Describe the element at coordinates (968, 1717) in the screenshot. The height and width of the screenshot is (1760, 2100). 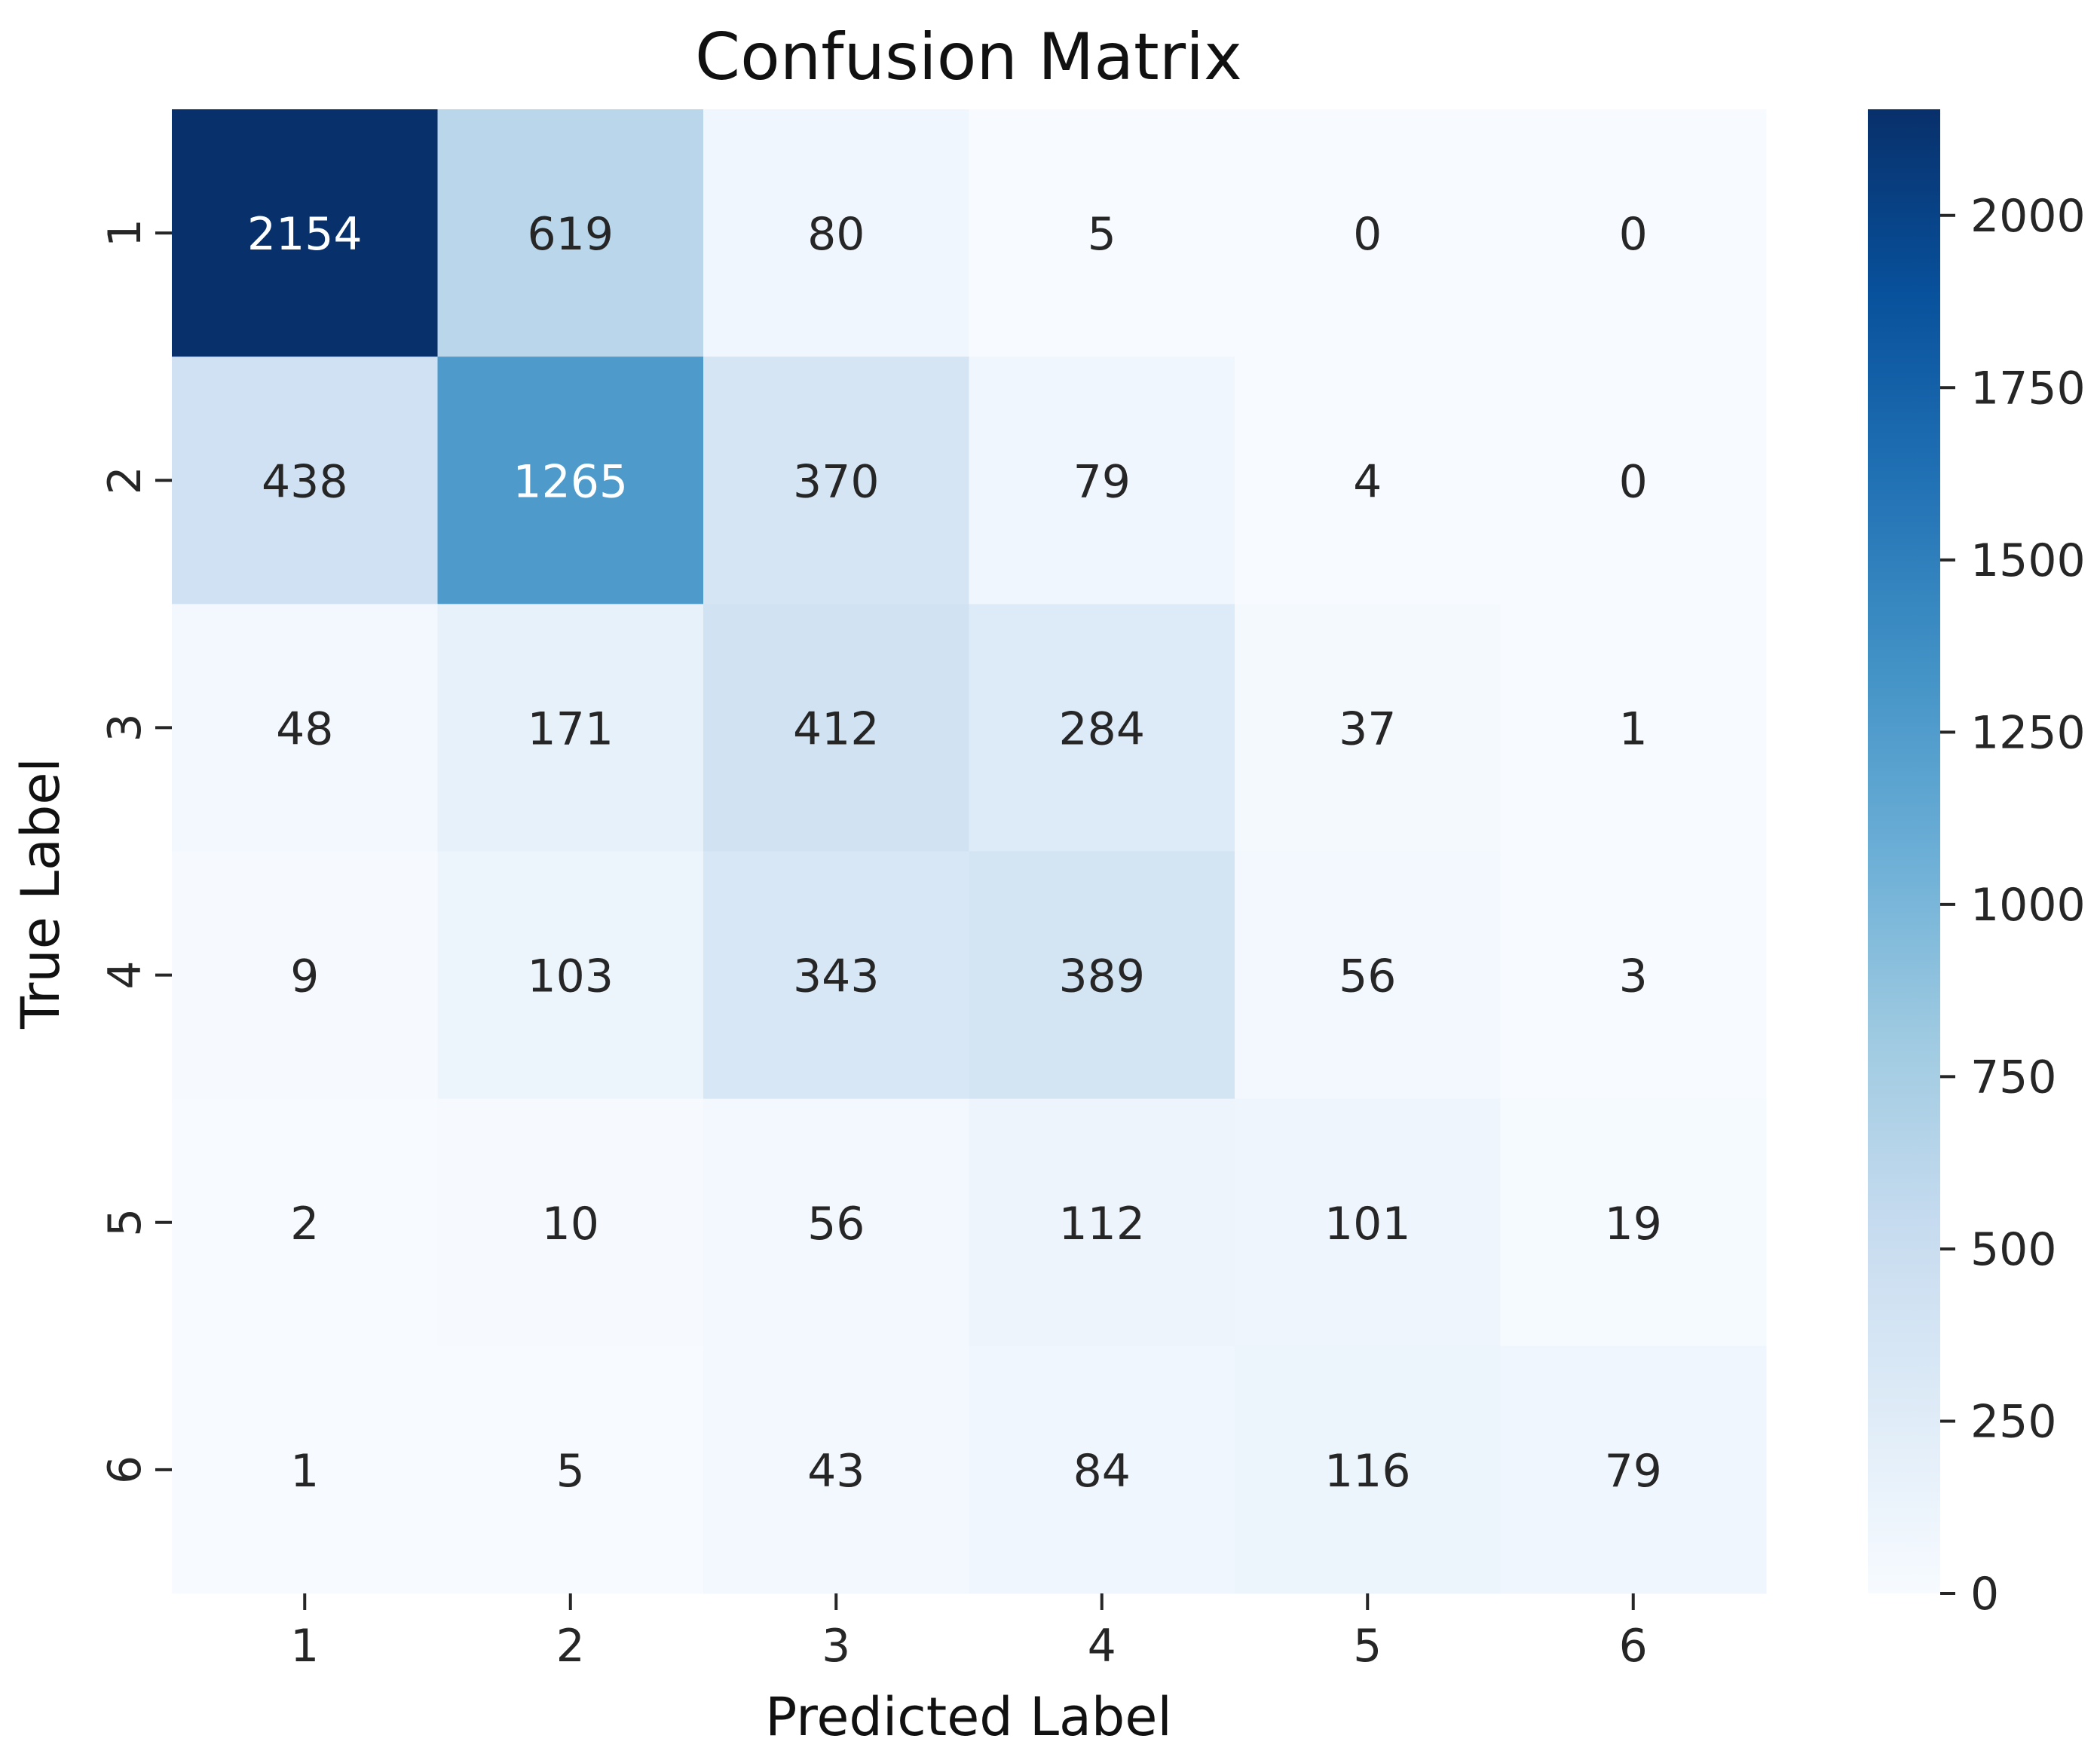
I see `x-axis-label: Predicted Label` at that location.